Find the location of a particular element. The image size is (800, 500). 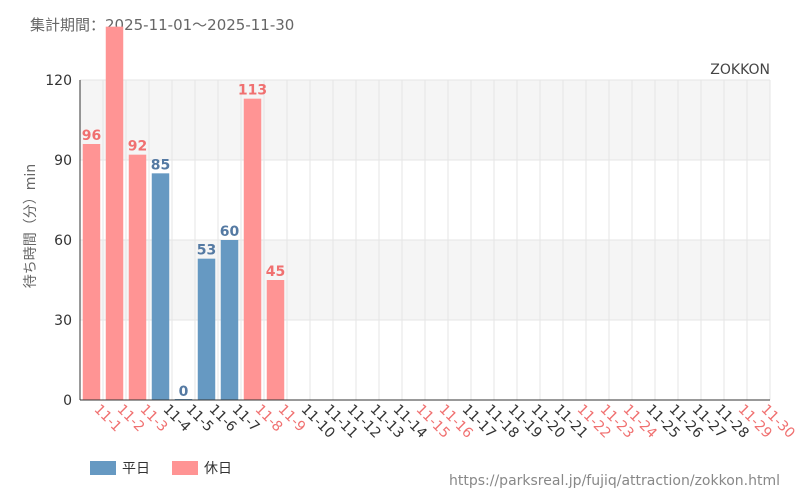

legend-item-holiday: 休日 is located at coordinates (202, 468).